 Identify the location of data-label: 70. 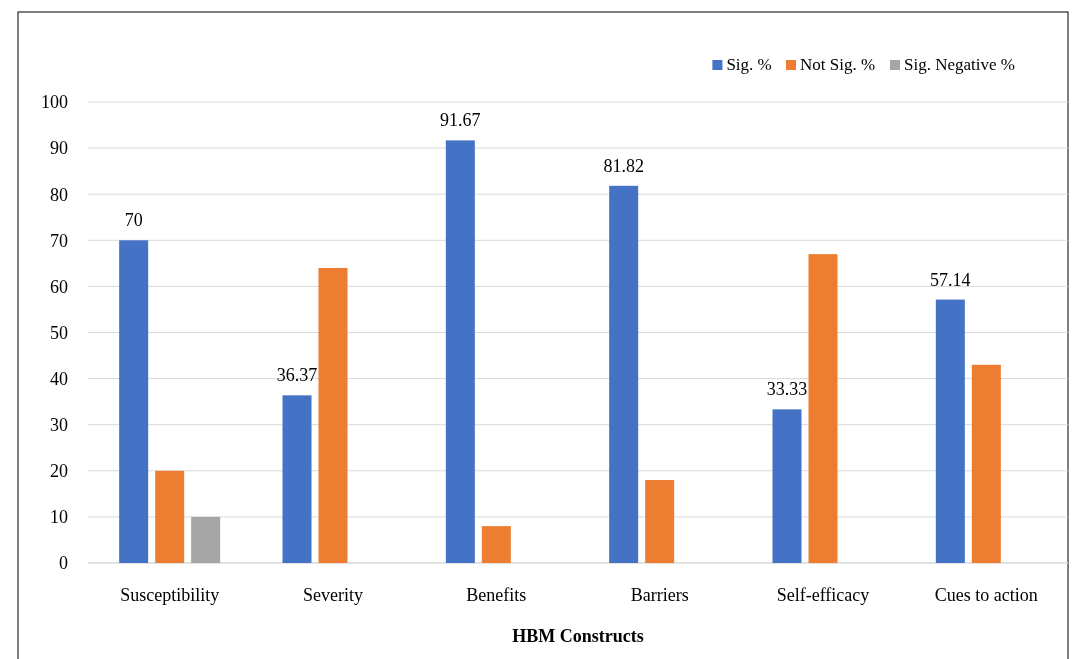
(133, 220).